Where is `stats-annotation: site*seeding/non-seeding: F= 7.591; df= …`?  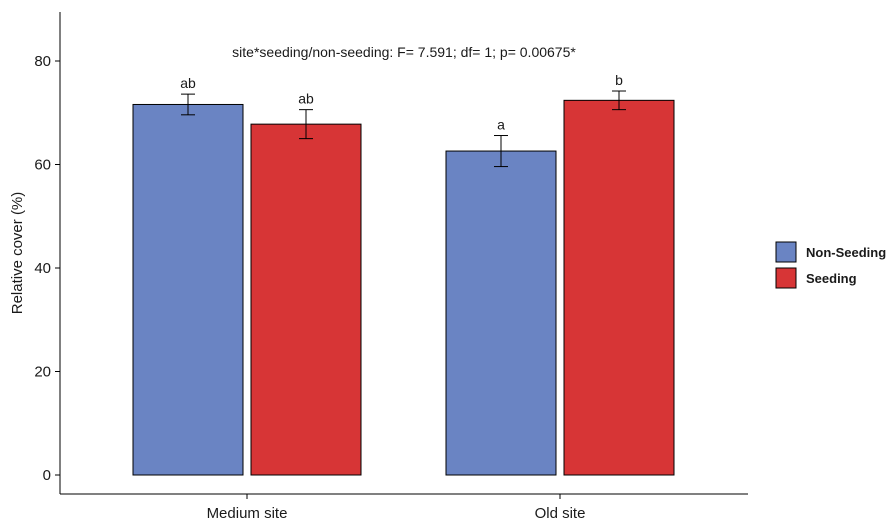 stats-annotation: site*seeding/non-seeding: F= 7.591; df= … is located at coordinates (404, 52).